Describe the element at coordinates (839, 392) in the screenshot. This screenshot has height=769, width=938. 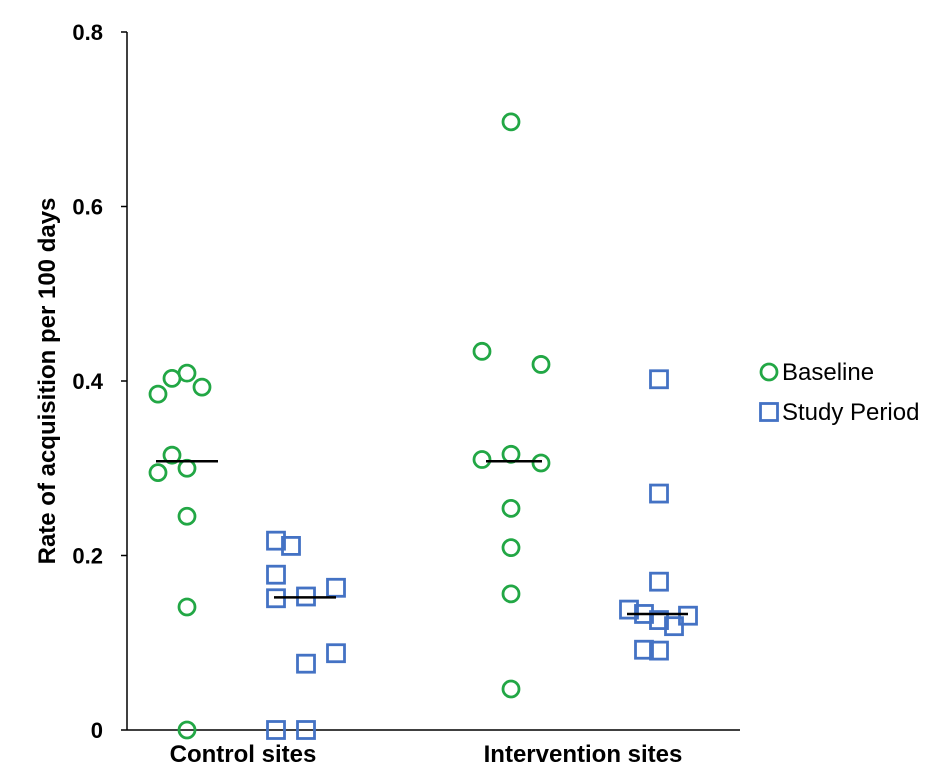
I see `legend: Baseline Study Period` at that location.